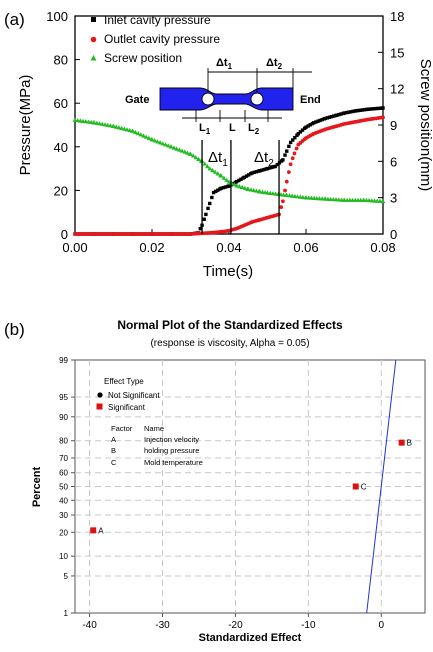 The height and width of the screenshot is (652, 433). I want to click on legend-screw-label: Screw position, so click(143, 58).